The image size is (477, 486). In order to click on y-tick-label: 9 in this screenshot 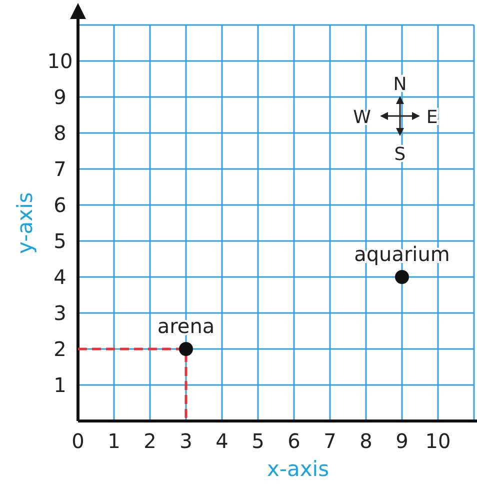, I will do `click(60, 97)`.